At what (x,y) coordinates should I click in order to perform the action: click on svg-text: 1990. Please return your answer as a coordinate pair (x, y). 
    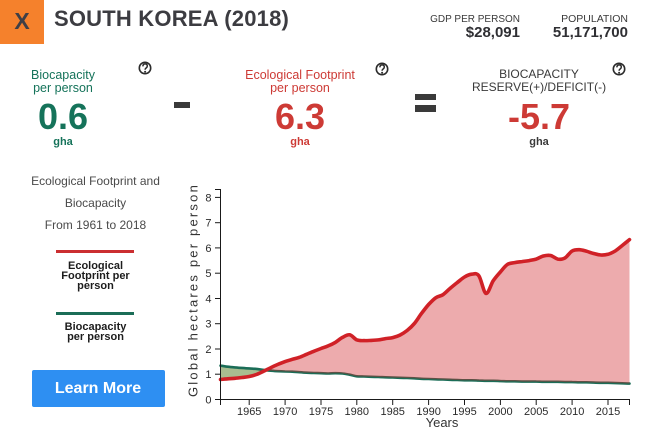
    Looking at the image, I should click on (428, 412).